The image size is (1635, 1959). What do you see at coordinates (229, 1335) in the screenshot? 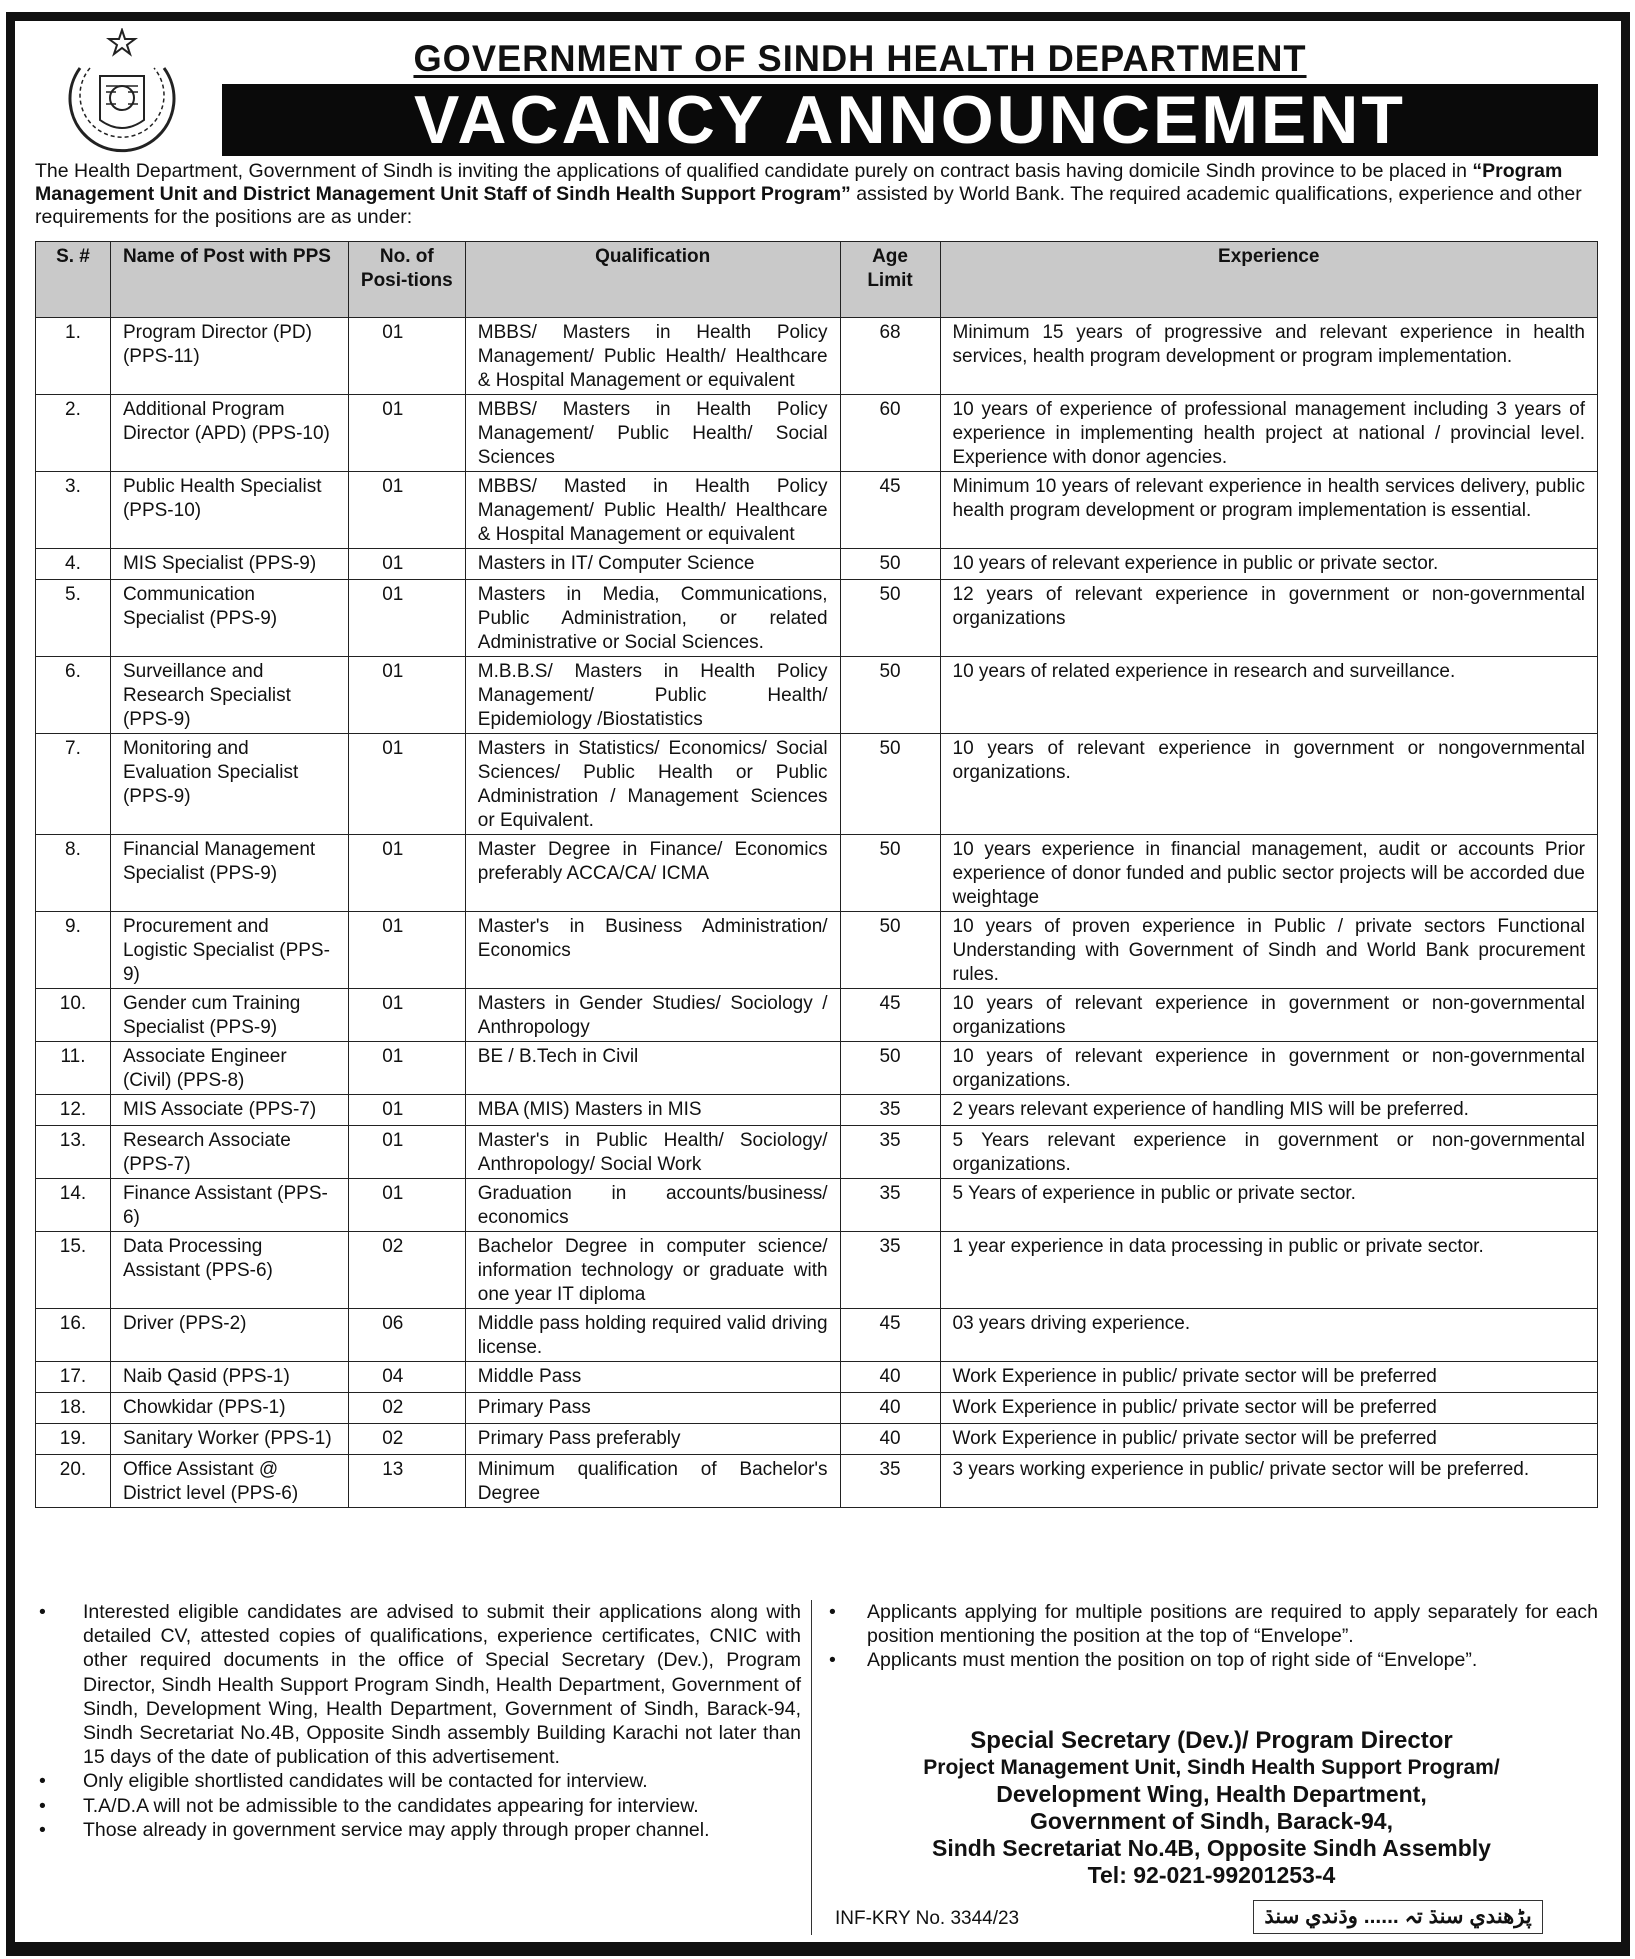
I see `post-name: Driver (PPS-2)` at bounding box center [229, 1335].